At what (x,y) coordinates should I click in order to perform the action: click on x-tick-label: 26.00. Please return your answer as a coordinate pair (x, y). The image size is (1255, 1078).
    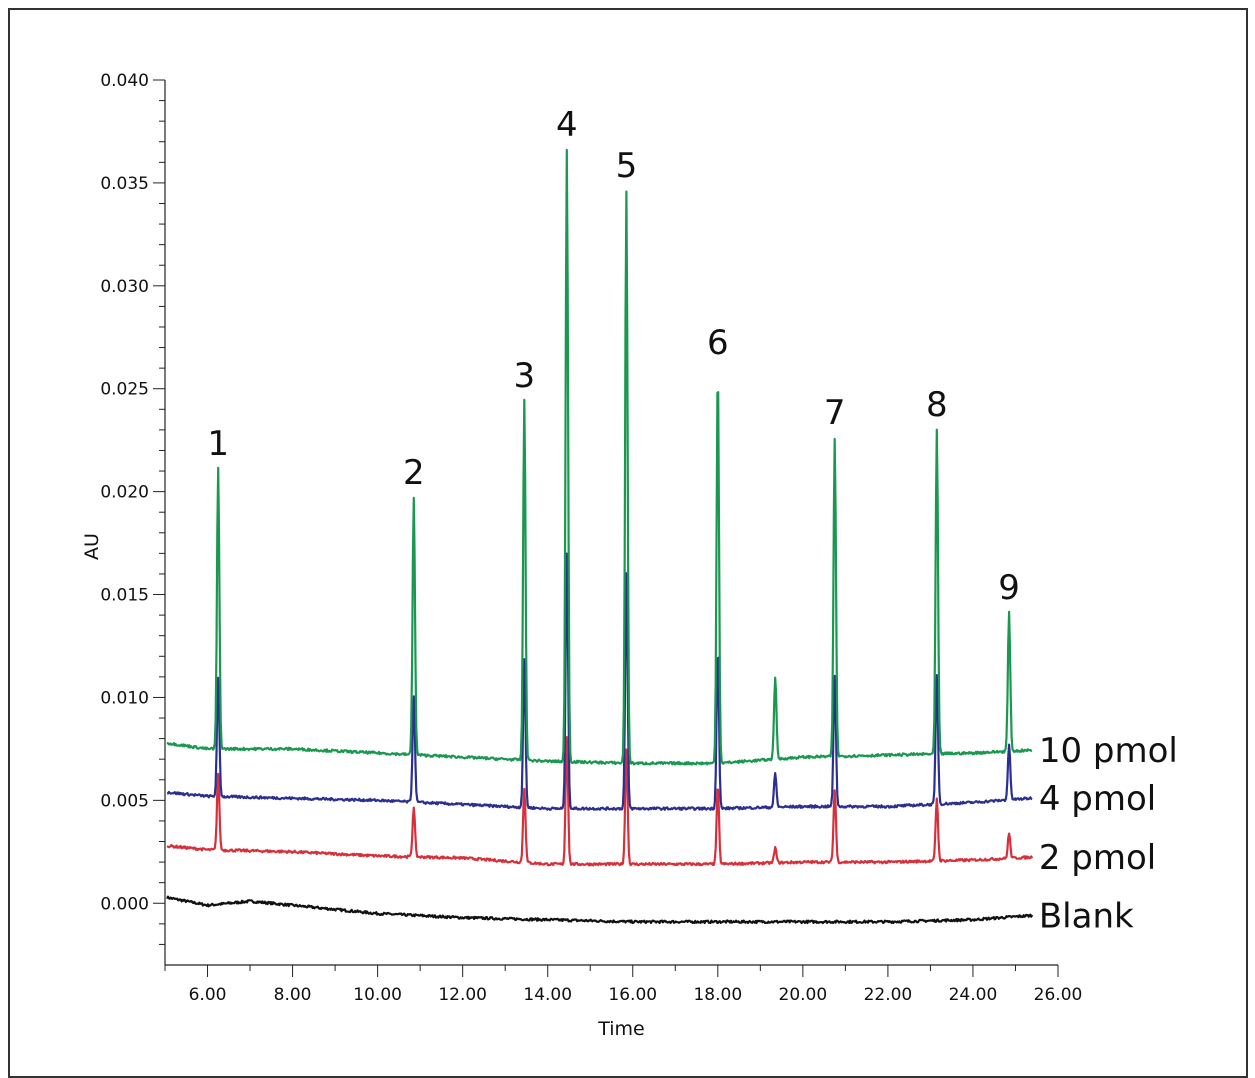
    Looking at the image, I should click on (1058, 995).